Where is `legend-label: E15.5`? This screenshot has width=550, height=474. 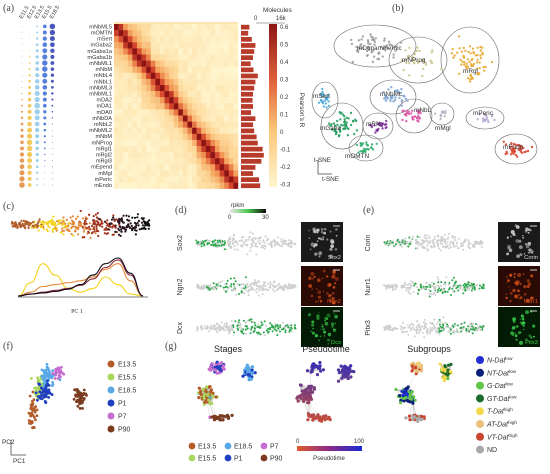
legend-label: E15.5 is located at coordinates (127, 378).